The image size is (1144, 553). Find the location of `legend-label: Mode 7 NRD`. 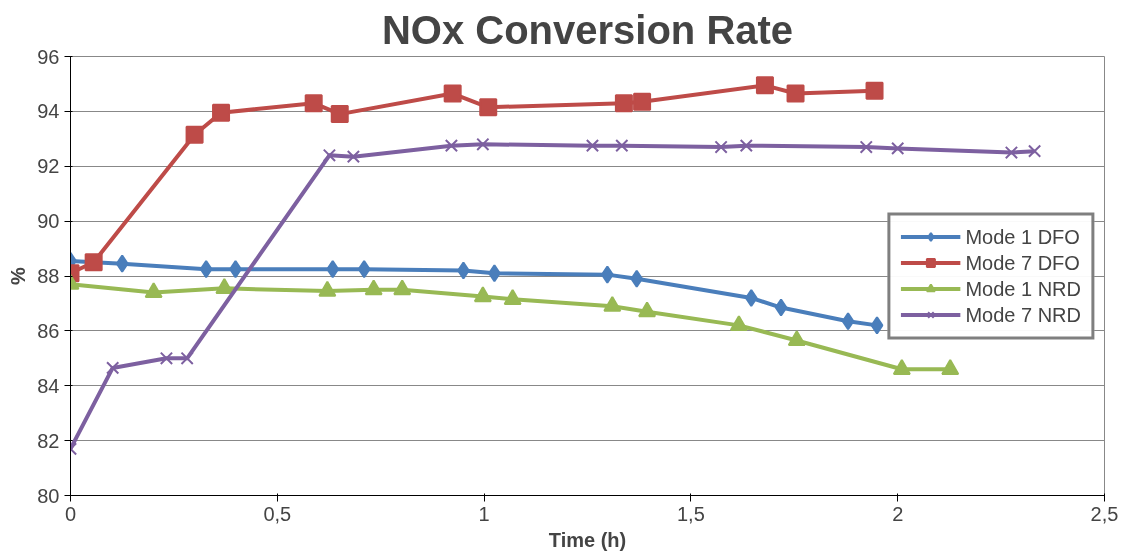

legend-label: Mode 7 NRD is located at coordinates (1023, 314).